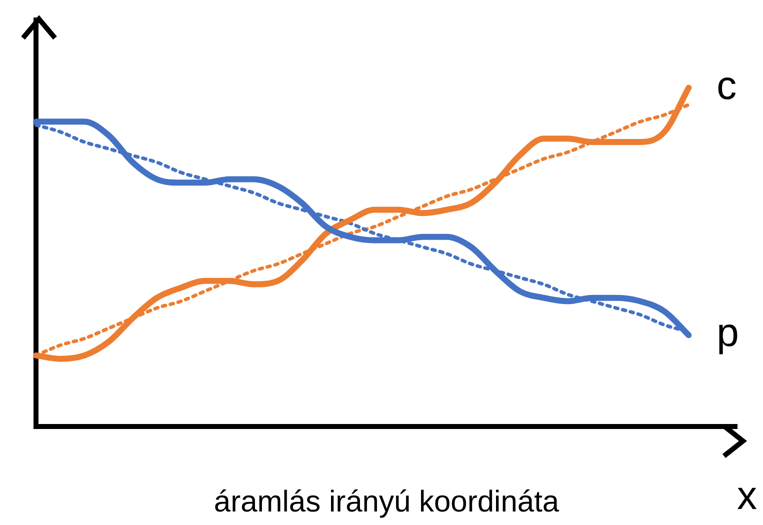 Image resolution: width=763 pixels, height=525 pixels. What do you see at coordinates (726, 86) in the screenshot?
I see `series-label: c` at bounding box center [726, 86].